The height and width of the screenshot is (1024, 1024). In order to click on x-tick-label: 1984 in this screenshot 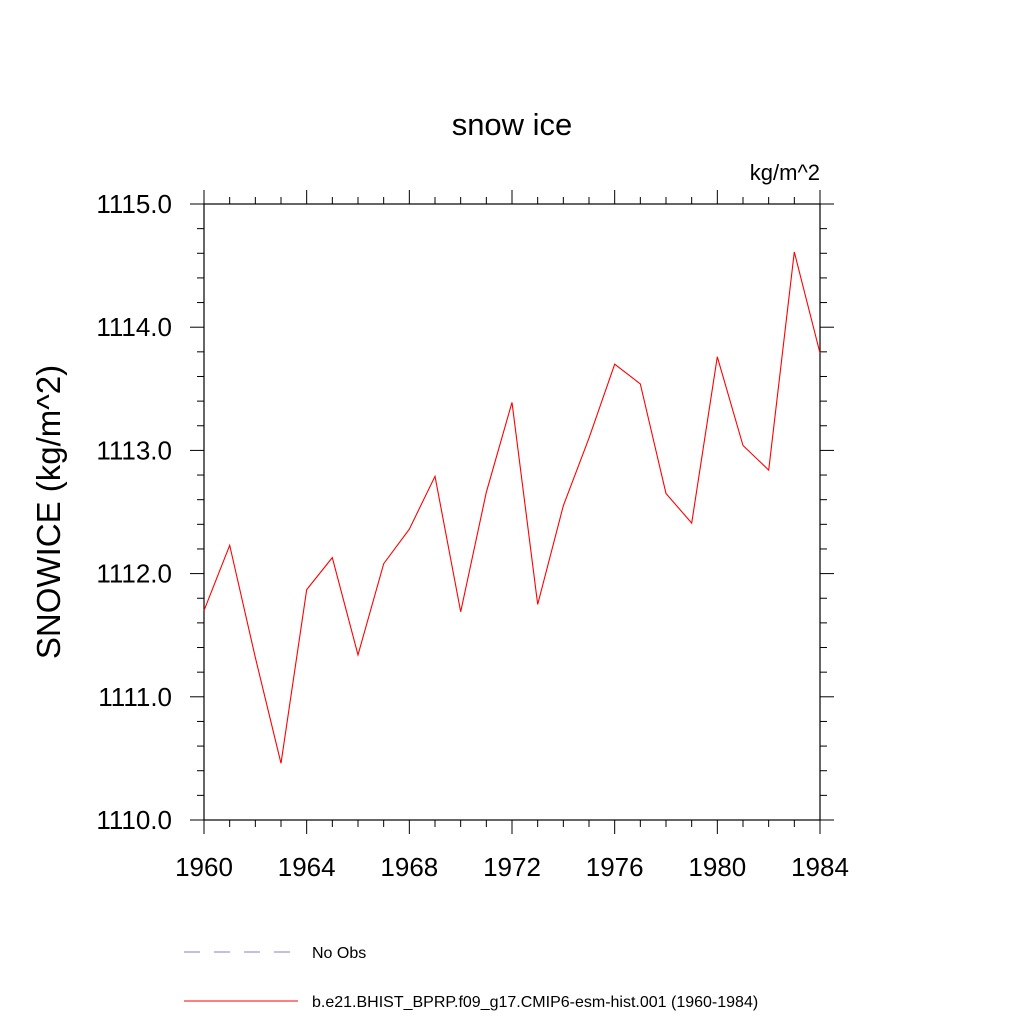, I will do `click(820, 867)`.